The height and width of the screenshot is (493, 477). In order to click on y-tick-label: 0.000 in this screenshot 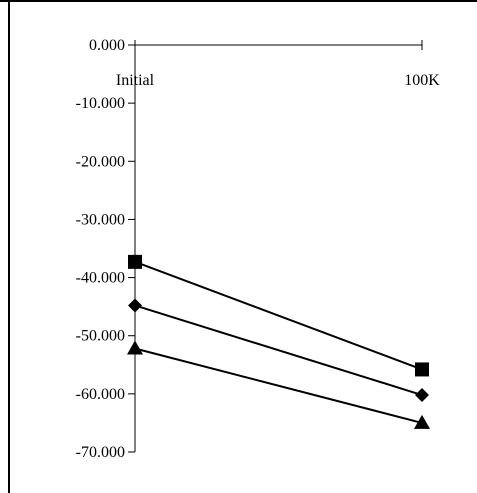, I will do `click(107, 45)`.